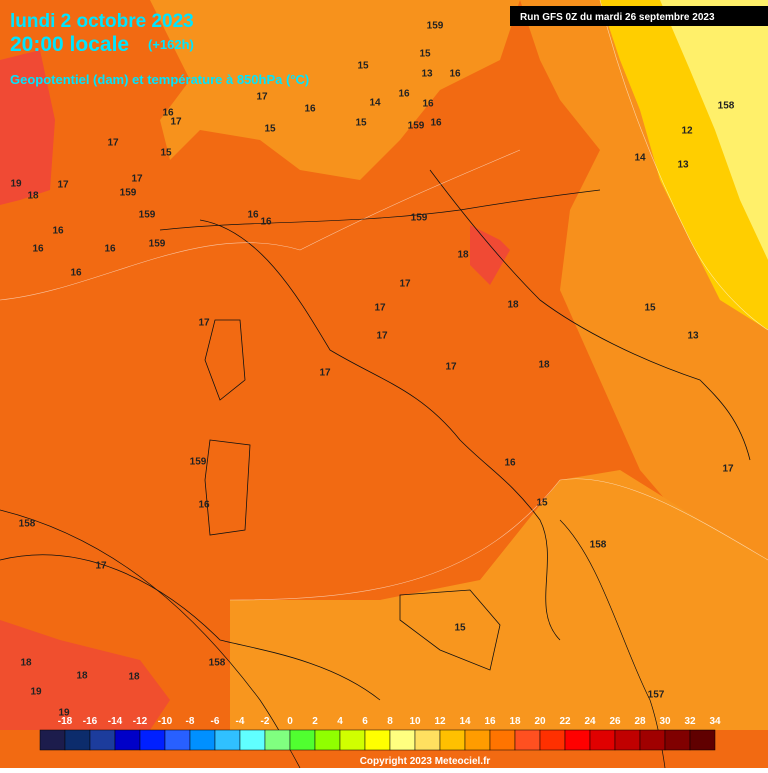 Image resolution: width=768 pixels, height=773 pixels. I want to click on legend-tick-label: 2, so click(315, 721).